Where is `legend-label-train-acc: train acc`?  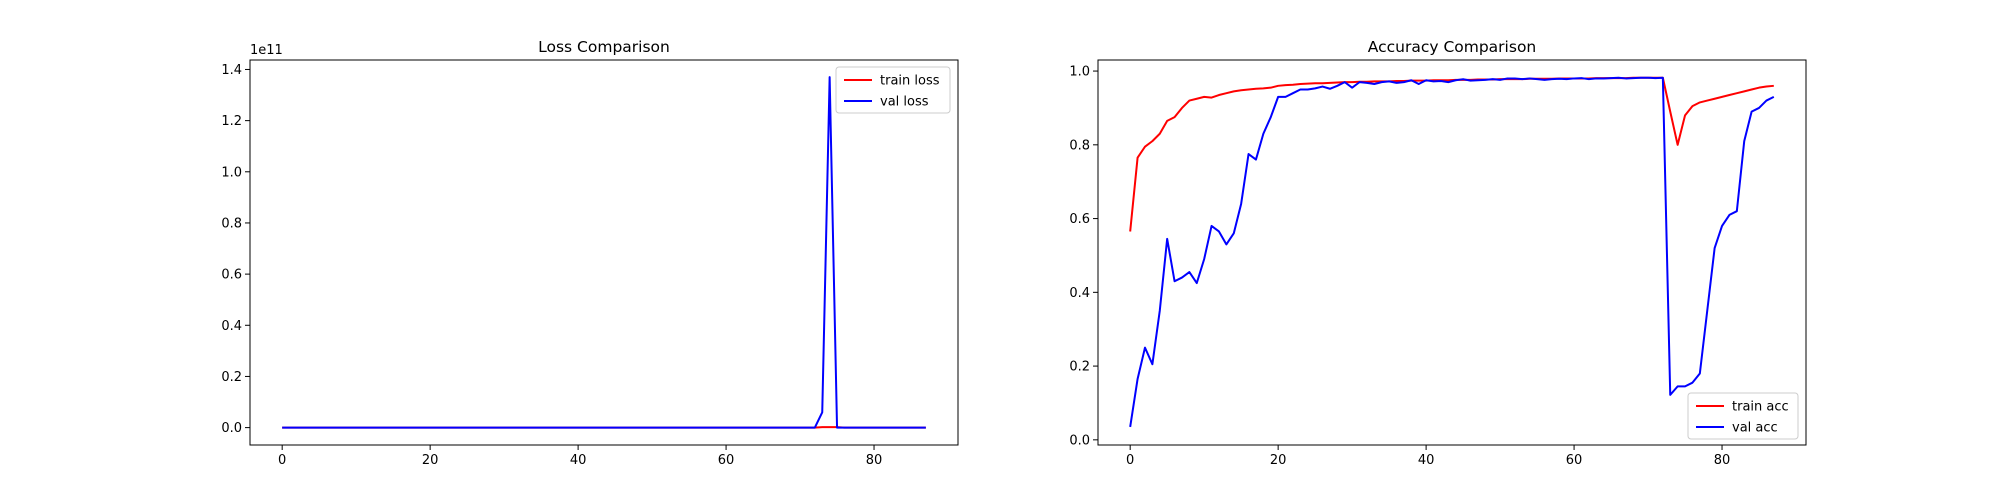
legend-label-train-acc: train acc is located at coordinates (1760, 407).